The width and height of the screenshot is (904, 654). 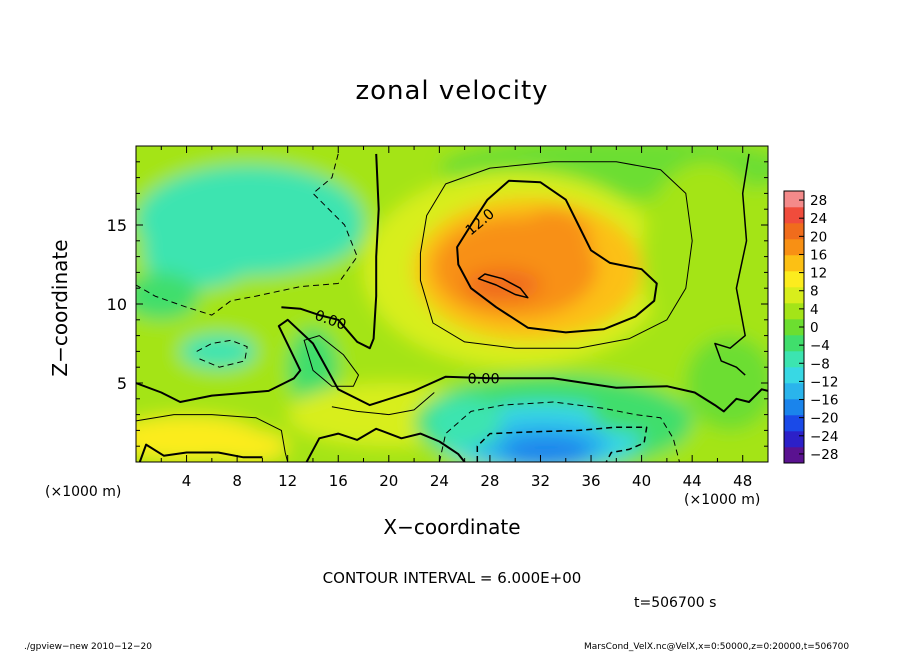 What do you see at coordinates (338, 481) in the screenshot?
I see `x-tick-label-16: 16` at bounding box center [338, 481].